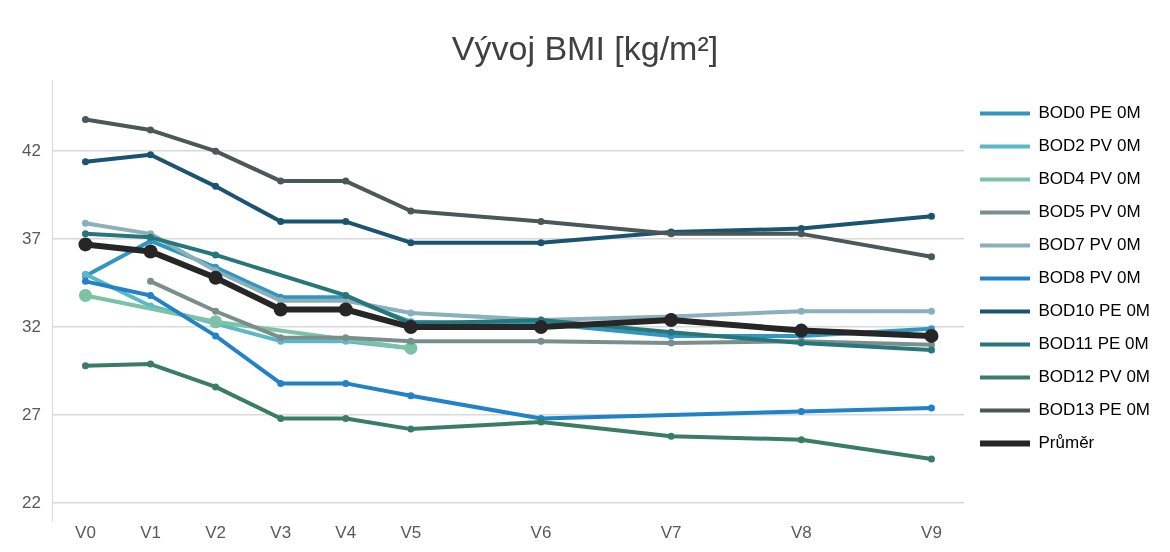  I want to click on x-tick-label: V2, so click(215, 533).